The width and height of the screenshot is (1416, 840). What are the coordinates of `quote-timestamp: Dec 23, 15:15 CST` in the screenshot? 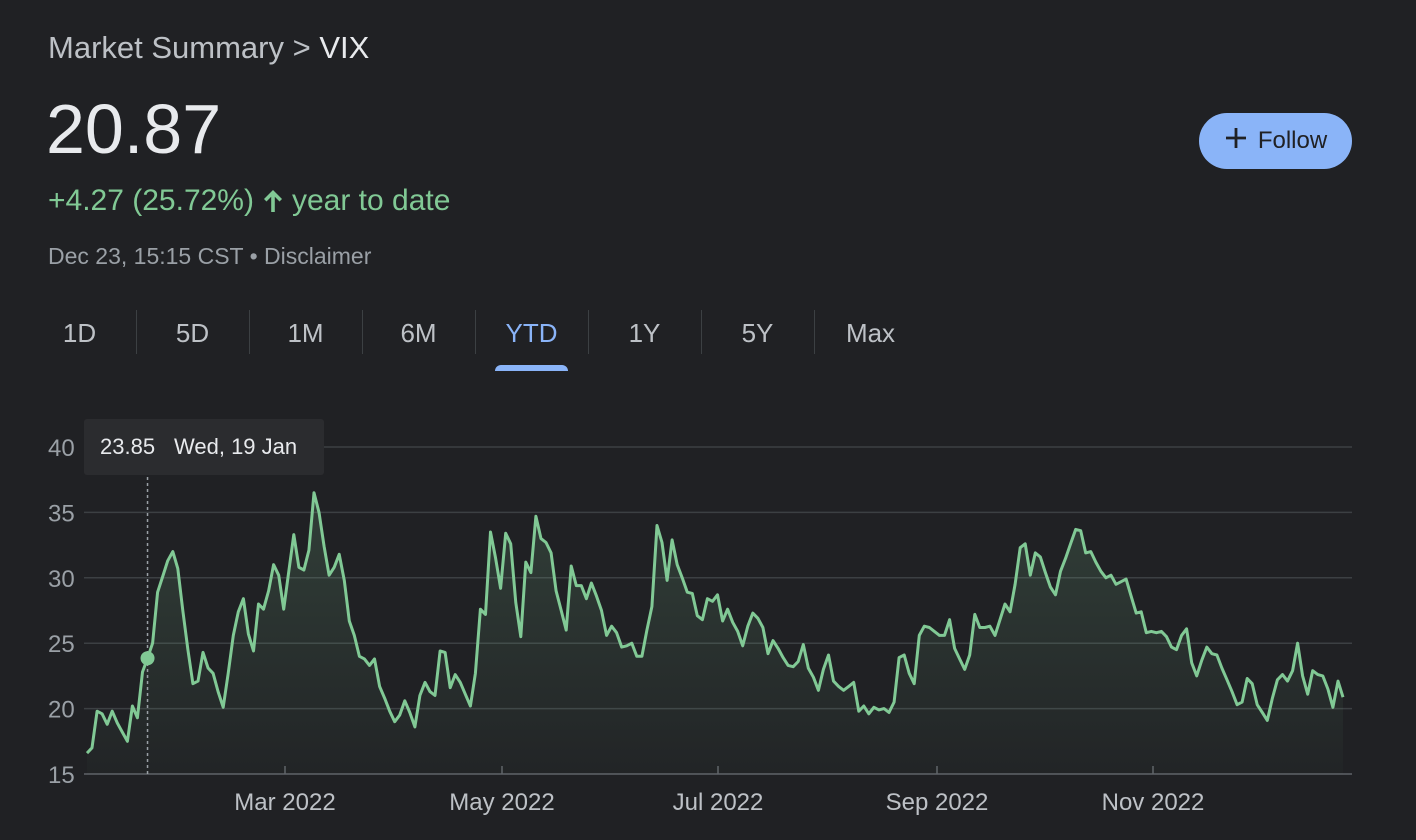 It's located at (146, 256).